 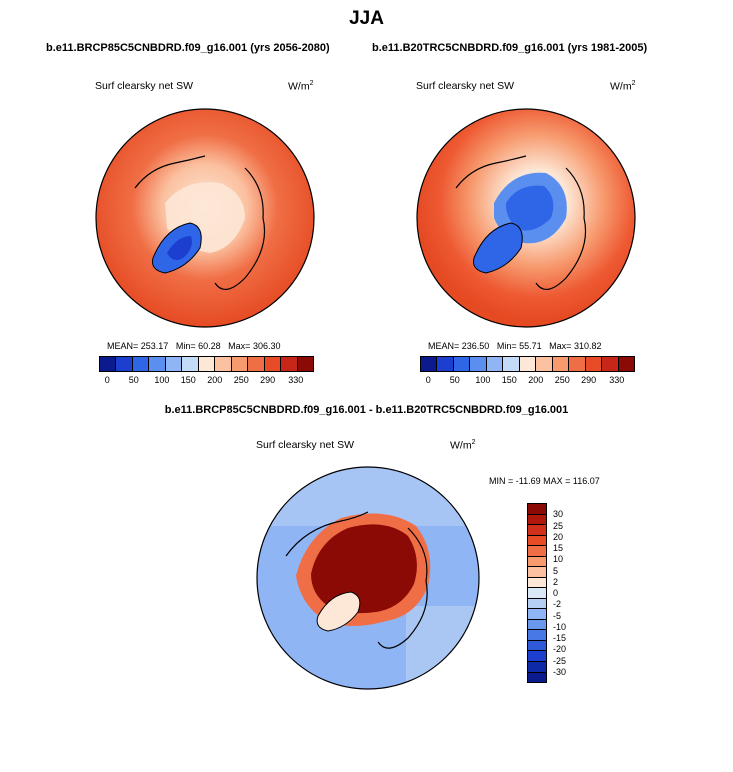 What do you see at coordinates (402, 588) in the screenshot?
I see `diff-coastline-eurasia` at bounding box center [402, 588].